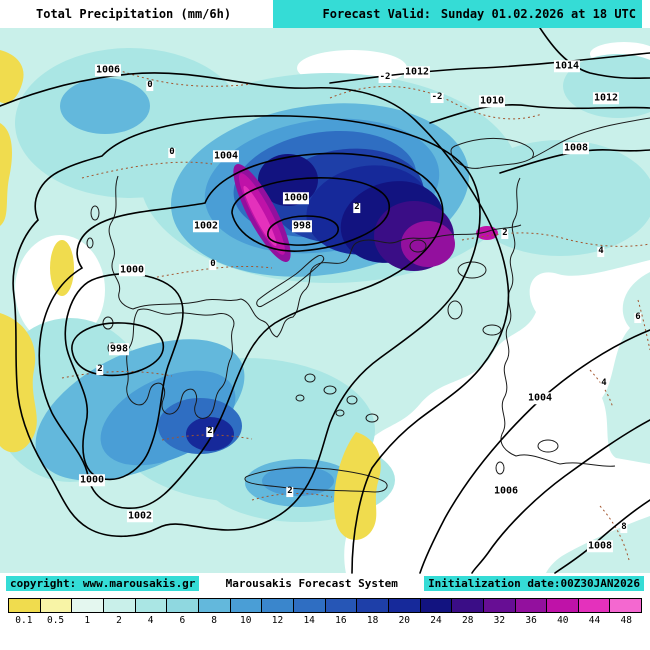  What do you see at coordinates (531, 620) in the screenshot?
I see `legend-label-36: 36` at bounding box center [531, 620].